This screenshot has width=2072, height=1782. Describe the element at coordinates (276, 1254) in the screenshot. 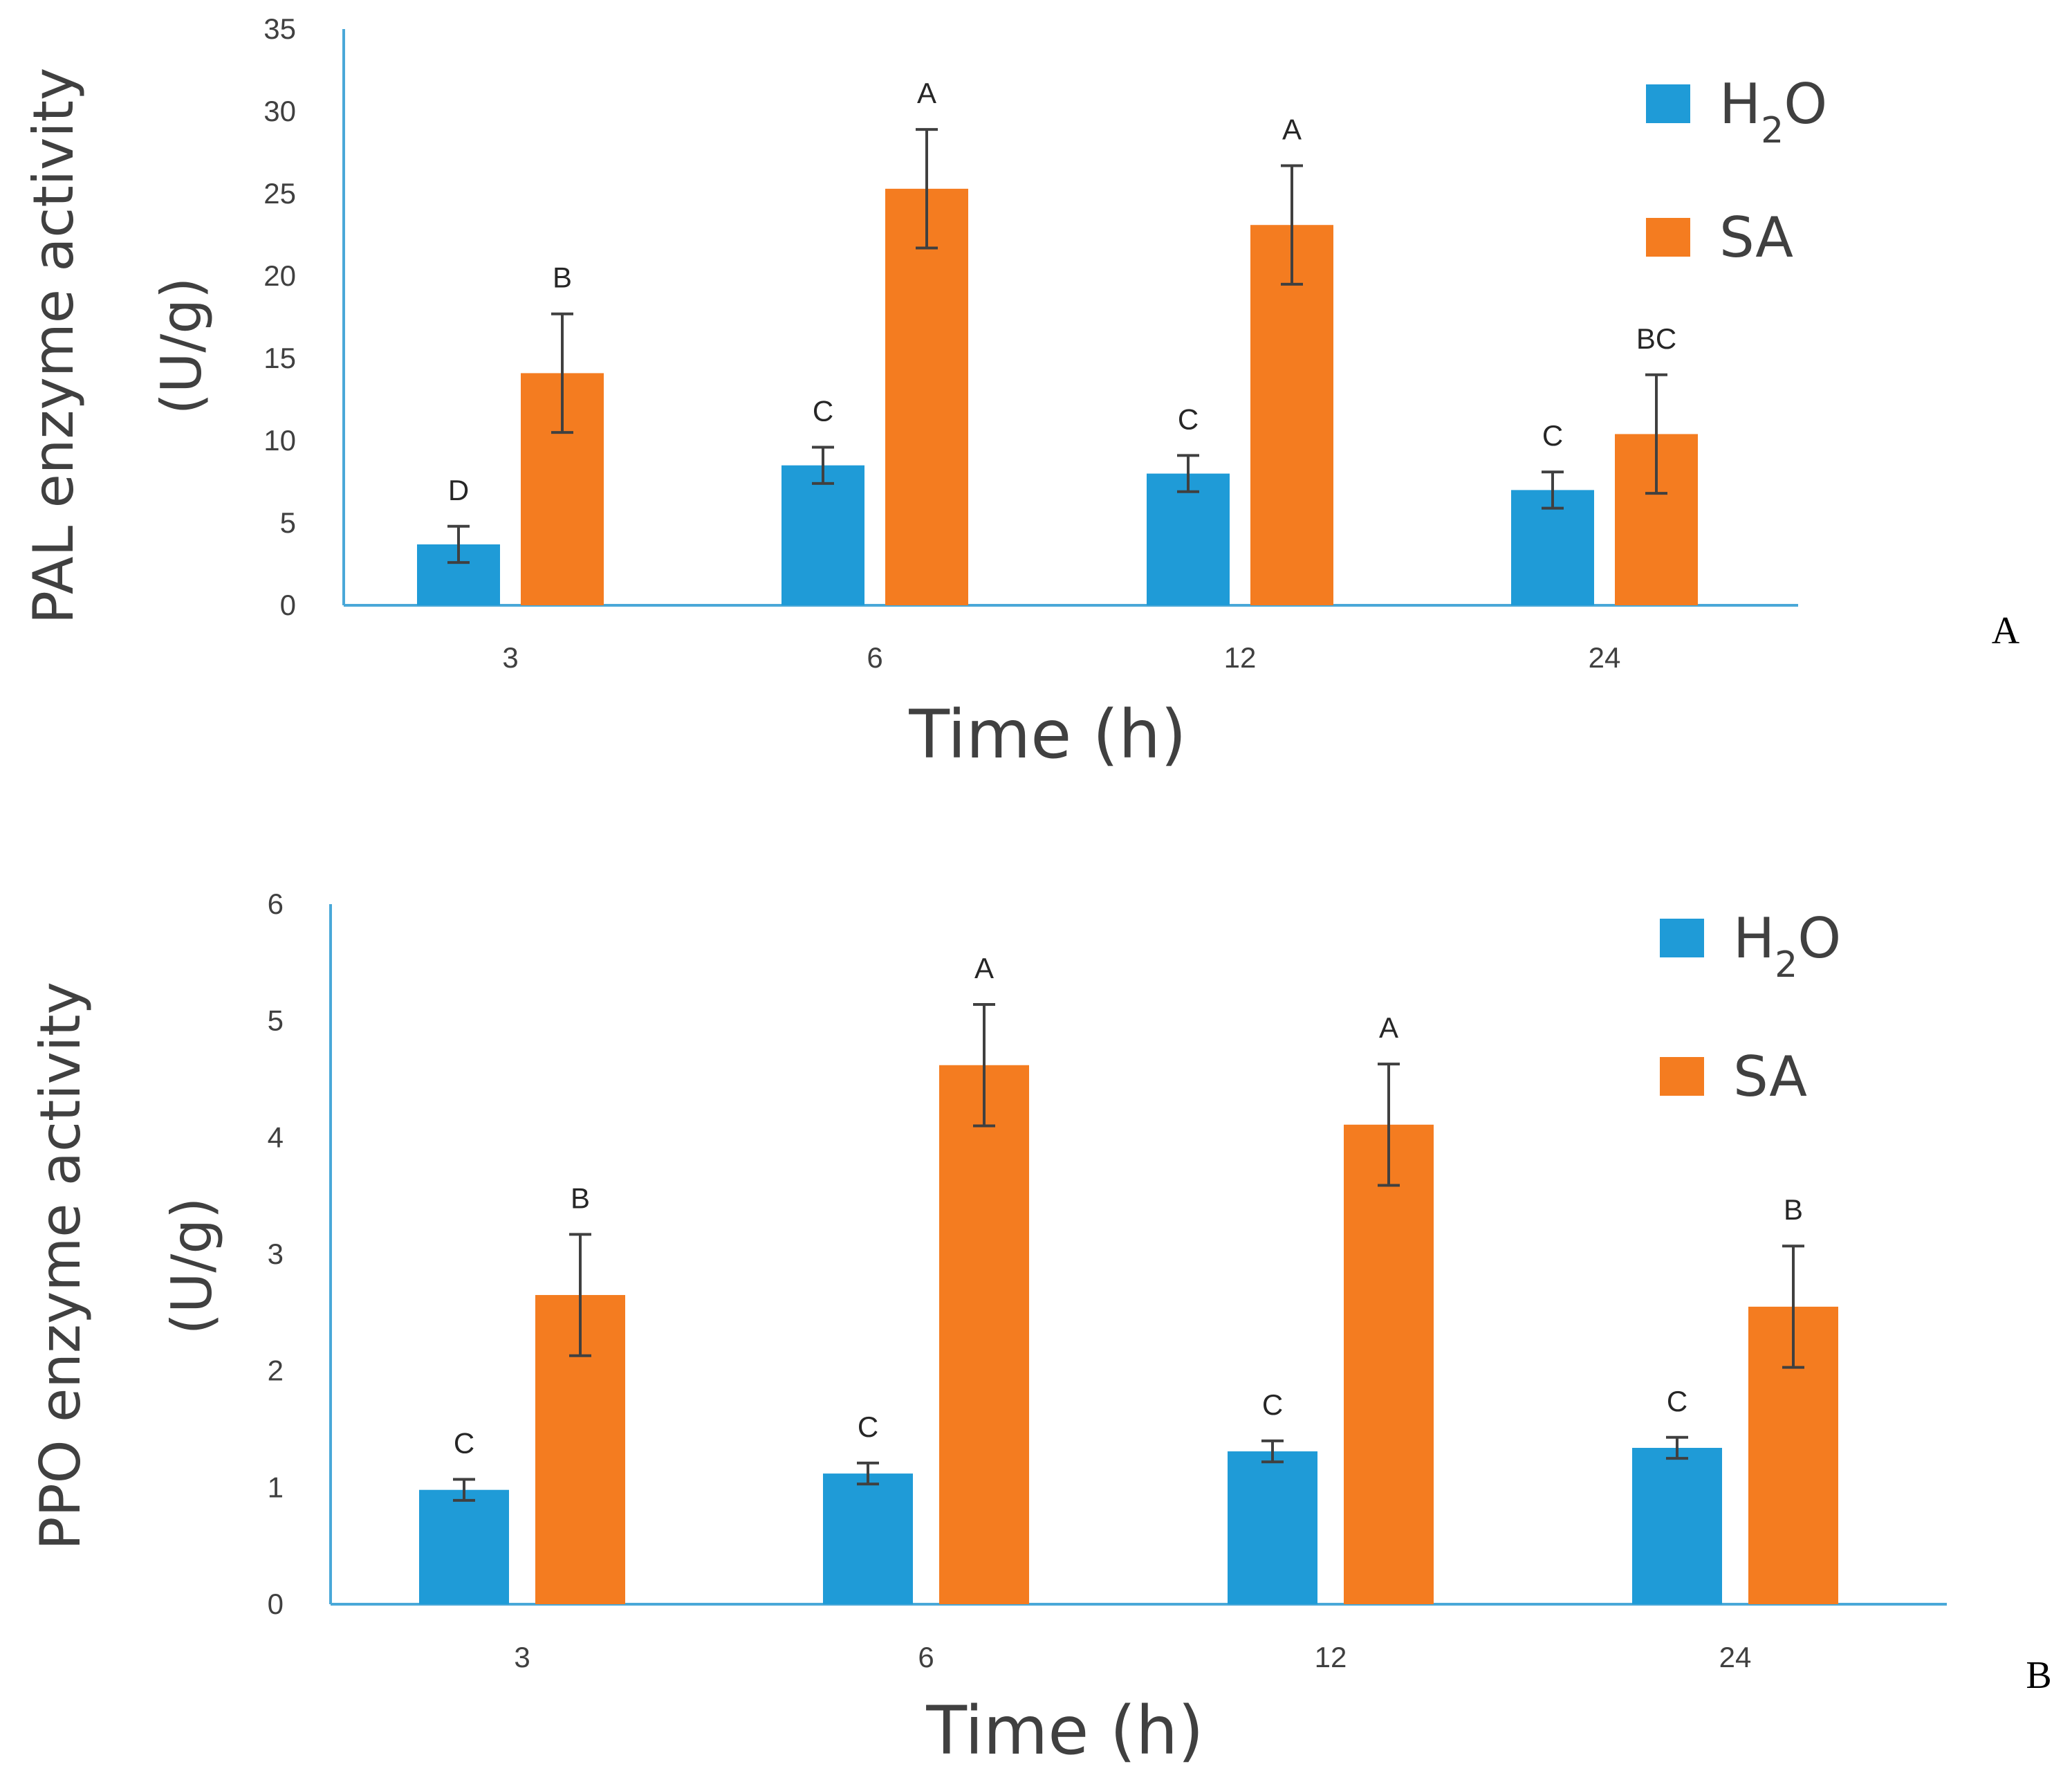

I see `y-tick-label: 3` at that location.